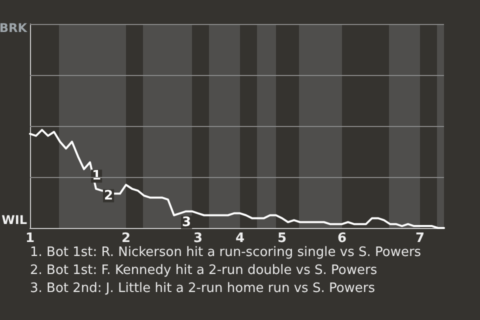 Image resolution: width=480 pixels, height=320 pixels. I want to click on annotation: 2, so click(109, 196).